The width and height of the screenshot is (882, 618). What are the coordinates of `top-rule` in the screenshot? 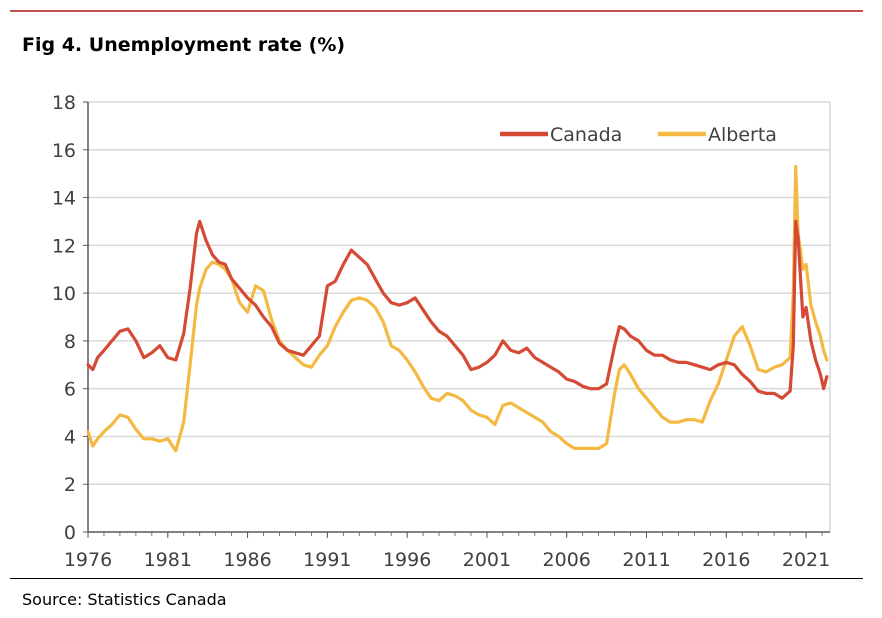 It's located at (436, 11).